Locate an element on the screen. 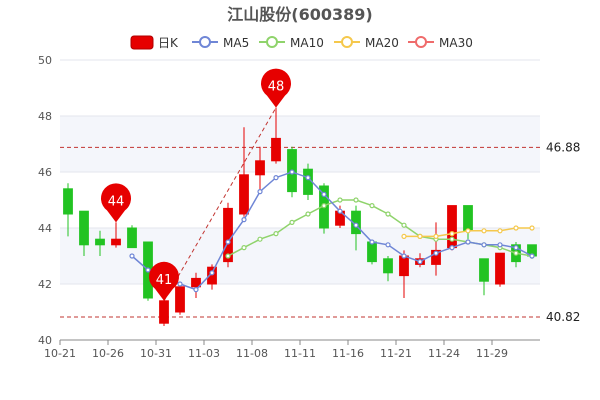  price-marker: 44 is located at coordinates (116, 203).